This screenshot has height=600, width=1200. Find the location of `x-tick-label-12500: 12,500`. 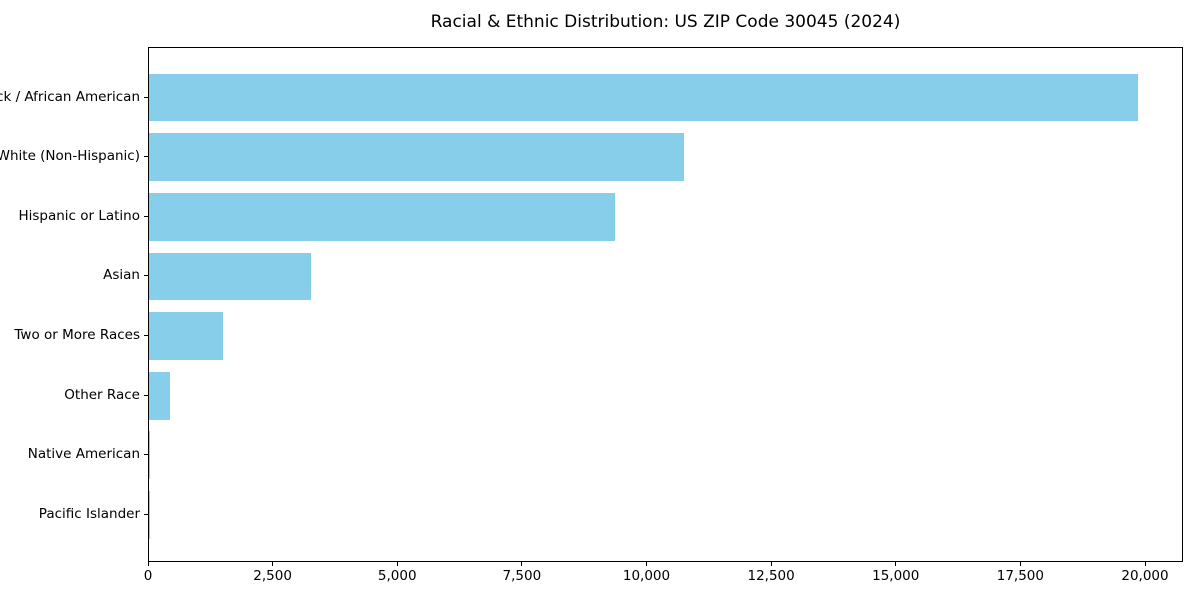

x-tick-label-12500: 12,500 is located at coordinates (771, 576).